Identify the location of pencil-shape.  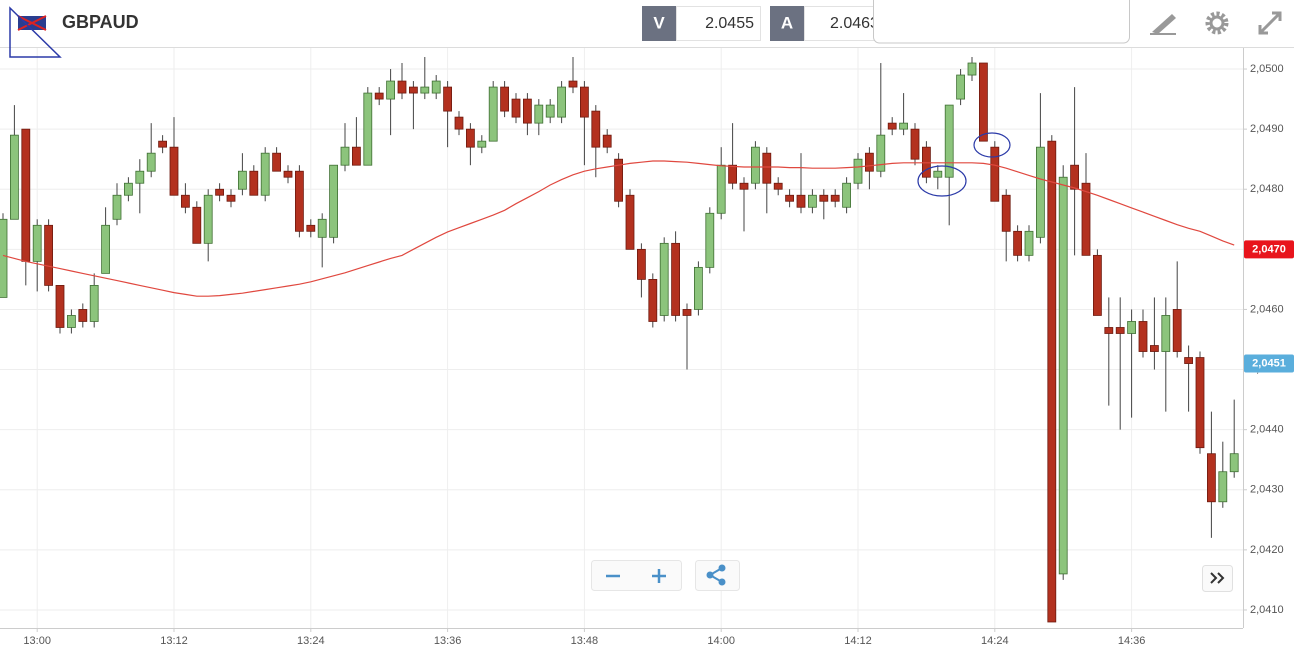
(1164, 24).